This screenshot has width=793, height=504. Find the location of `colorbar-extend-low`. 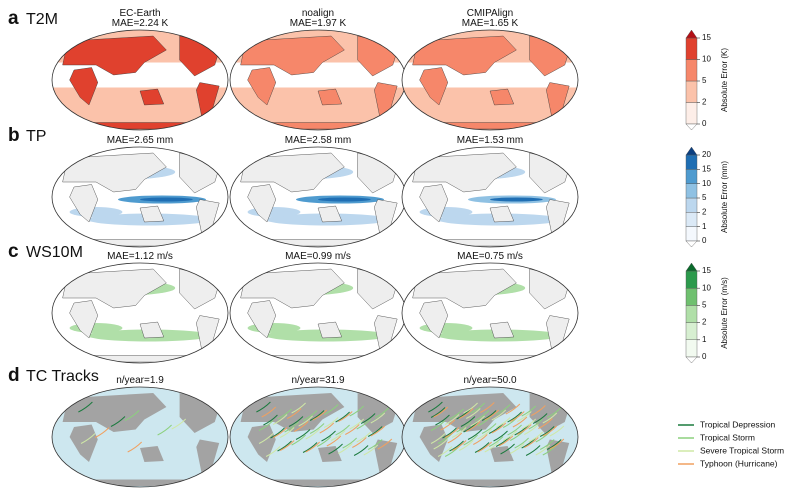

colorbar-extend-low is located at coordinates (691, 360).